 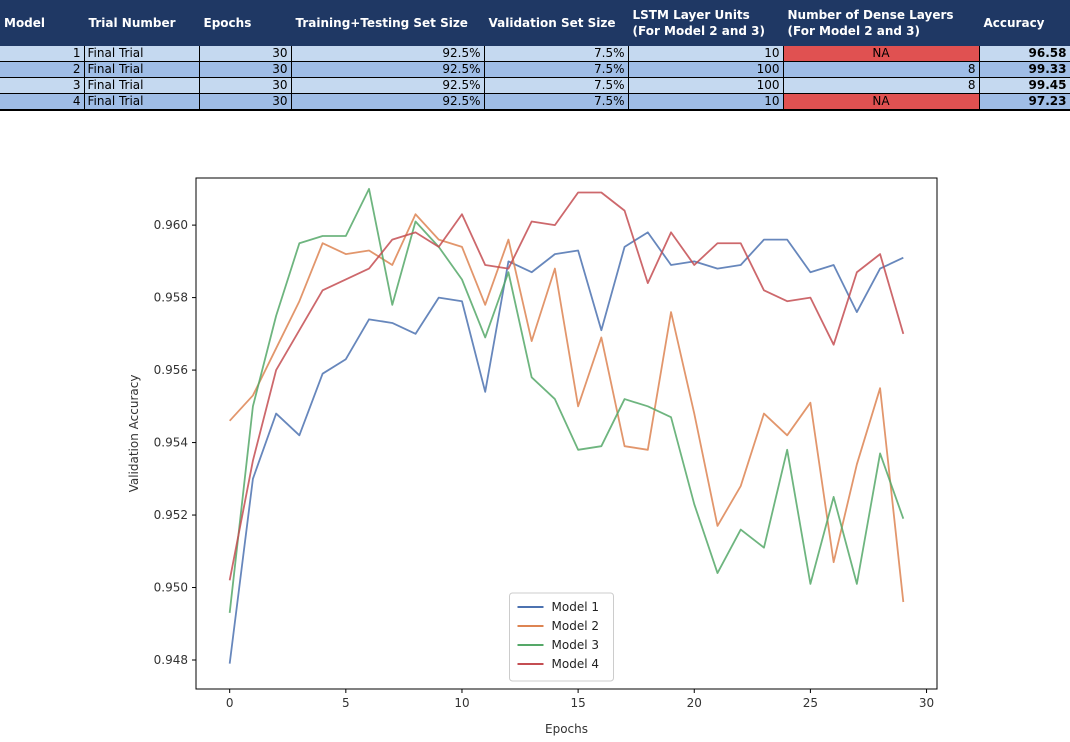 I want to click on x-tick-label: 25, so click(x=810, y=703).